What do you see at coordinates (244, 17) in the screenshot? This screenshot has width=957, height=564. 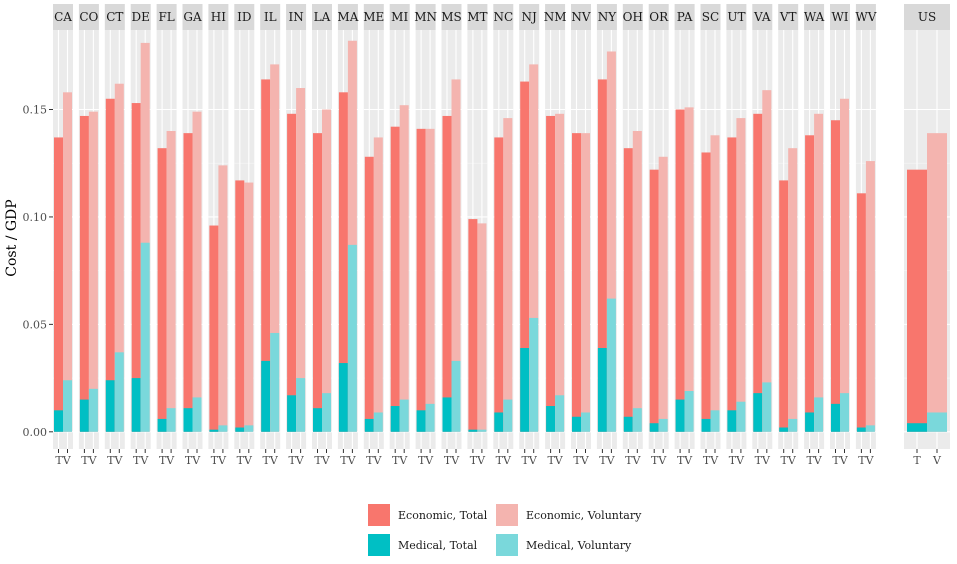 I see `strip-label: ID` at bounding box center [244, 17].